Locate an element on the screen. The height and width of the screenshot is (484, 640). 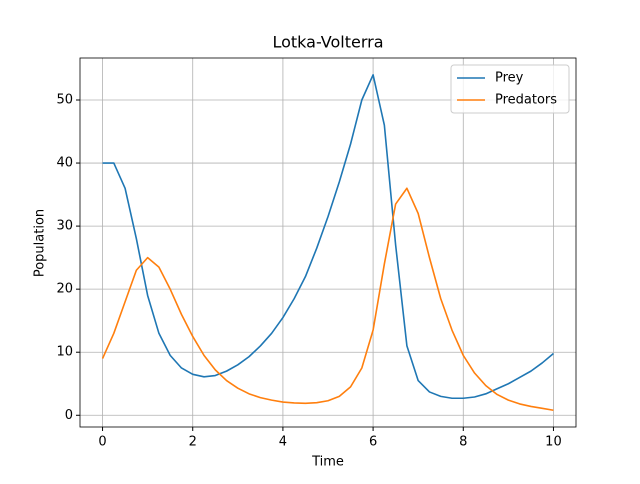
x-tick-label: 0 is located at coordinates (102, 442).